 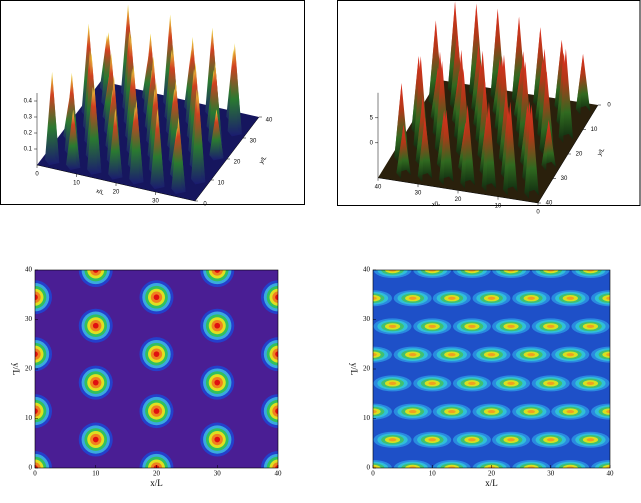 I want to click on z-tick-label: 0.1, so click(x=28, y=150).